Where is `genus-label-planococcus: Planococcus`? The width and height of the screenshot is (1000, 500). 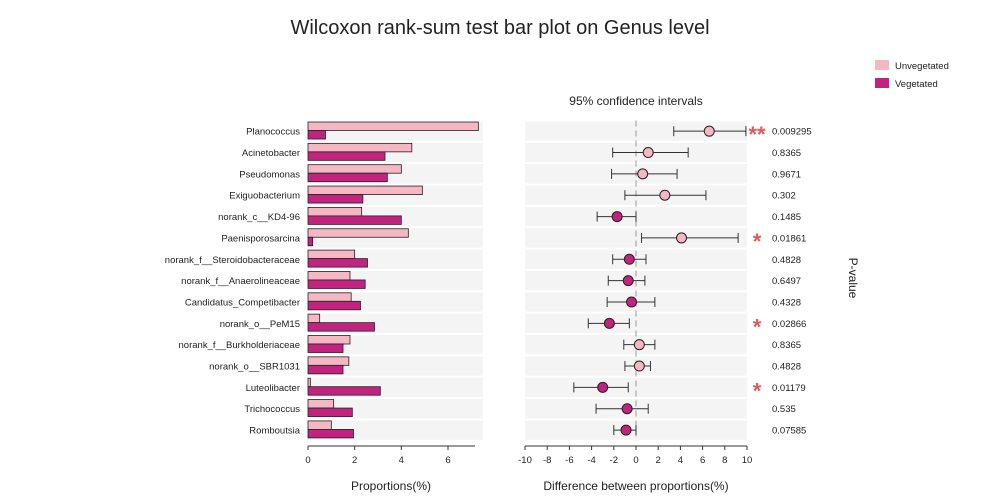 genus-label-planococcus: Planococcus is located at coordinates (273, 132).